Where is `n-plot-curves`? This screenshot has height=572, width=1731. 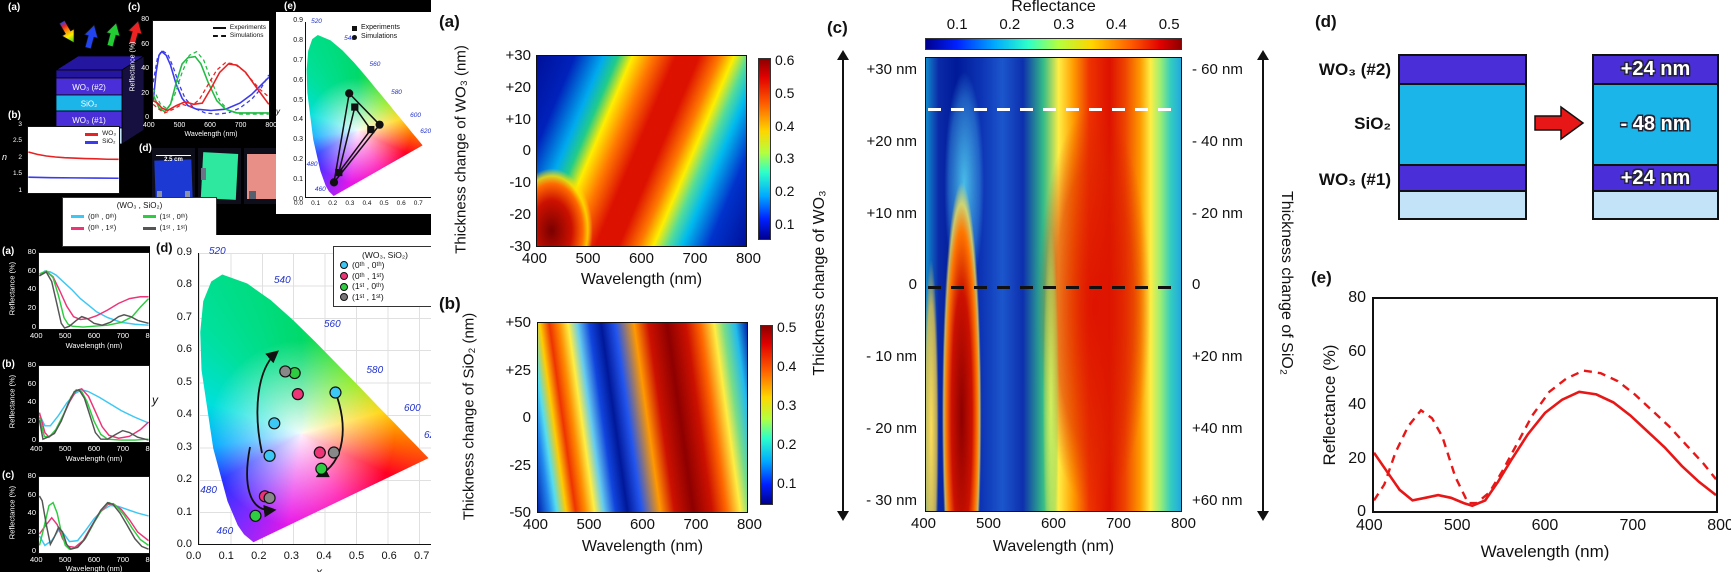
n-plot-curves is located at coordinates (73, 165).